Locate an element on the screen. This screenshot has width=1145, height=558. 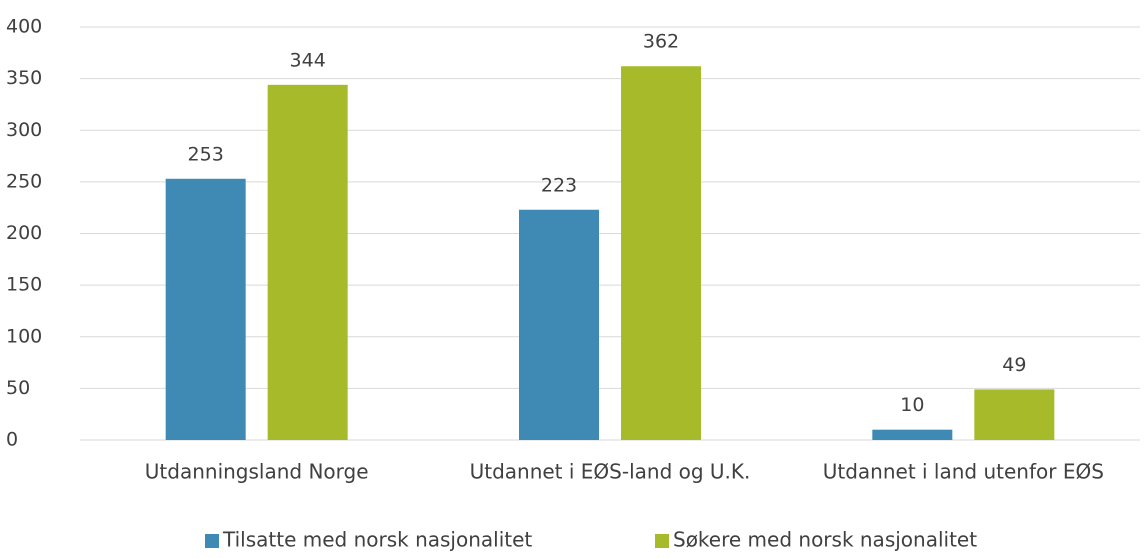
y-tick-label: 100 is located at coordinates (24, 336).